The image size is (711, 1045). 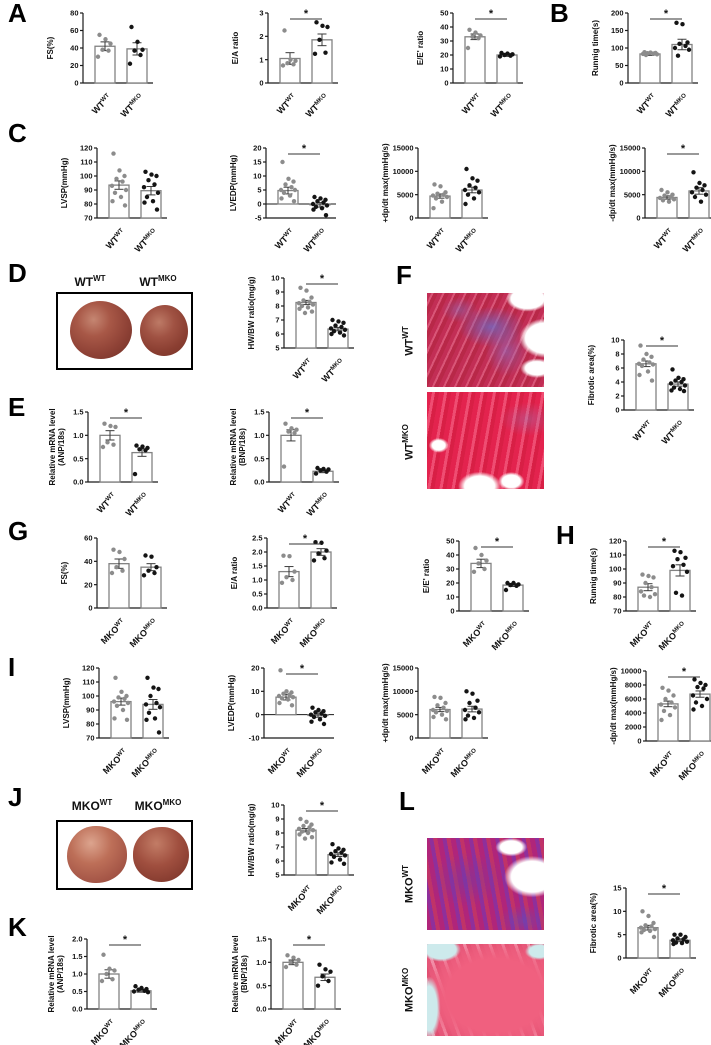 I want to click on chart-fibrotic-area-mko: 0 5 10 15 Fibrotic area(%) * MKOWT MKOMKO, so click(x=645, y=944).